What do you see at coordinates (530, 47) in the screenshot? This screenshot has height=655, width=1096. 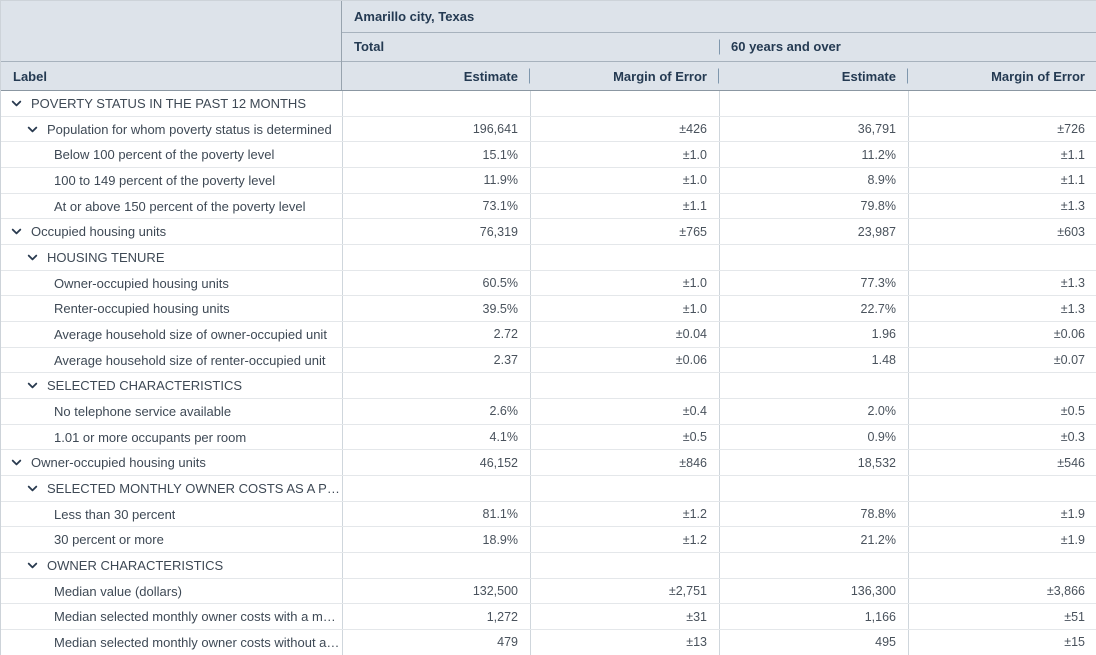 I see `column-group-total: Total` at bounding box center [530, 47].